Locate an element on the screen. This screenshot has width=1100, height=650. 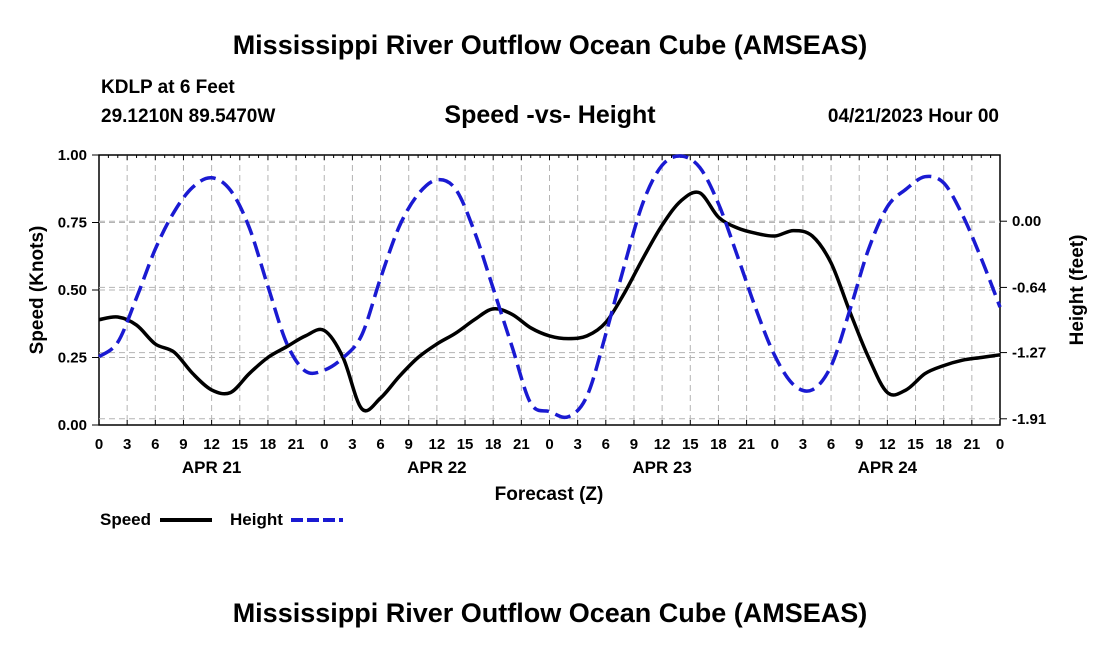
y-axis-left-title: Speed (Knots) is located at coordinates (37, 290).